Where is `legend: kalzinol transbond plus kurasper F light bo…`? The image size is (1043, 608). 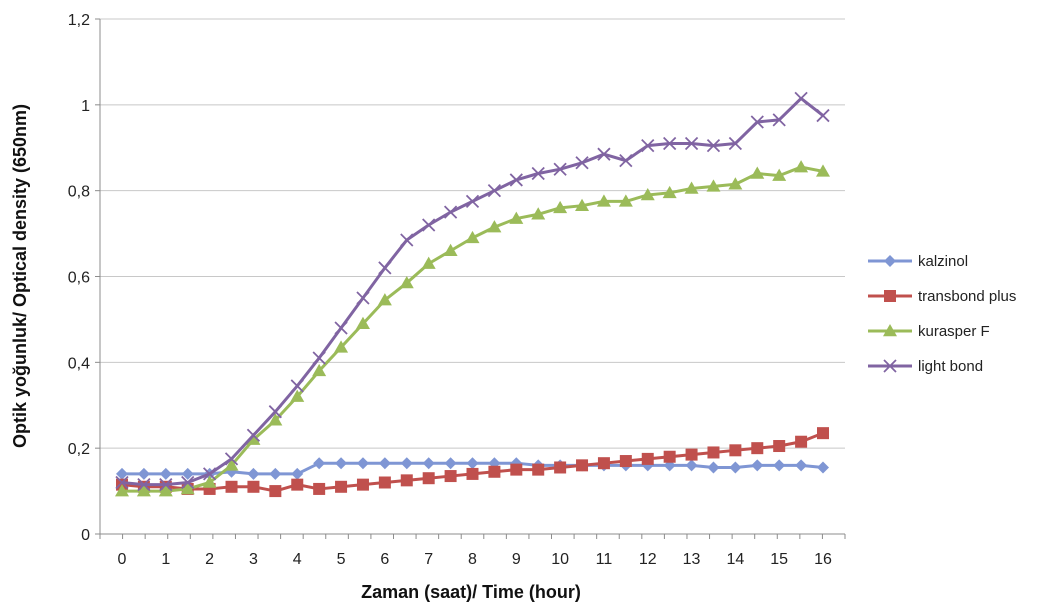
legend: kalzinol transbond plus kurasper F light bo… is located at coordinates (942, 314).